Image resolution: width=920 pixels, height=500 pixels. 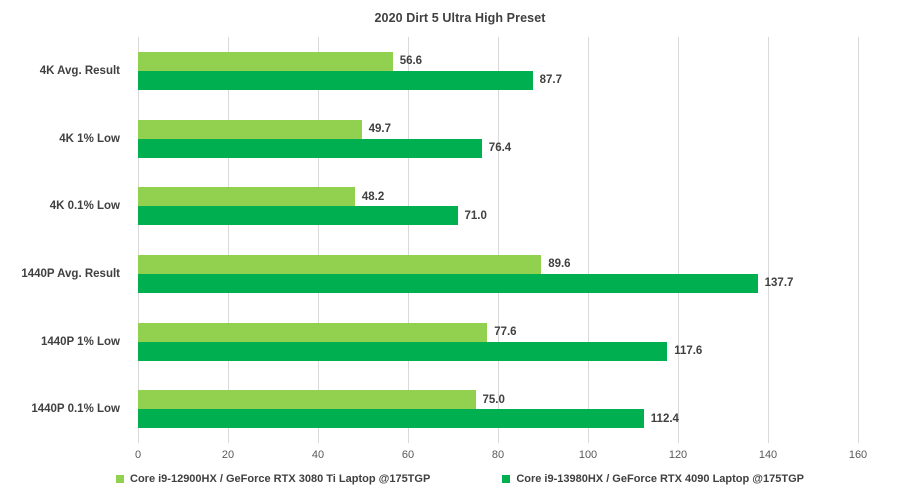 I want to click on x-axis-tick-label: 40, so click(x=318, y=455).